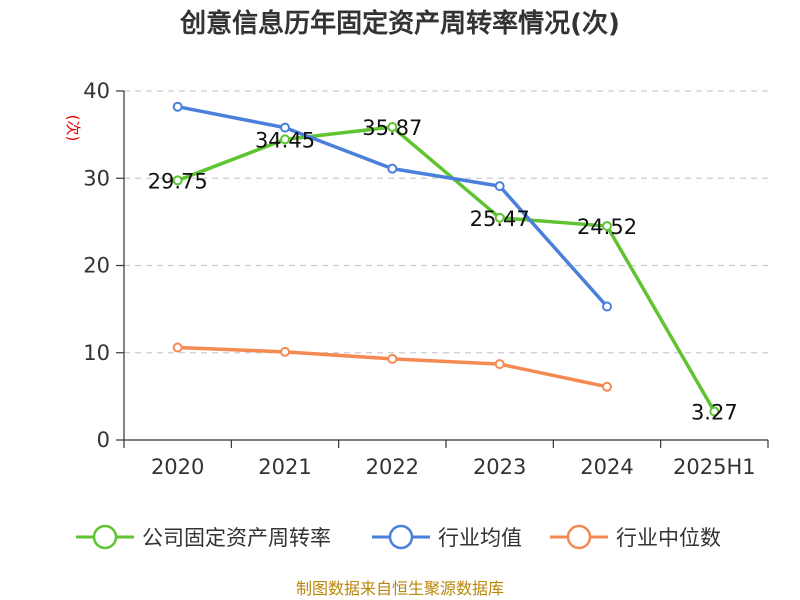 The width and height of the screenshot is (800, 600). Describe the element at coordinates (480, 538) in the screenshot. I see `legend-label: 行业均值` at that location.